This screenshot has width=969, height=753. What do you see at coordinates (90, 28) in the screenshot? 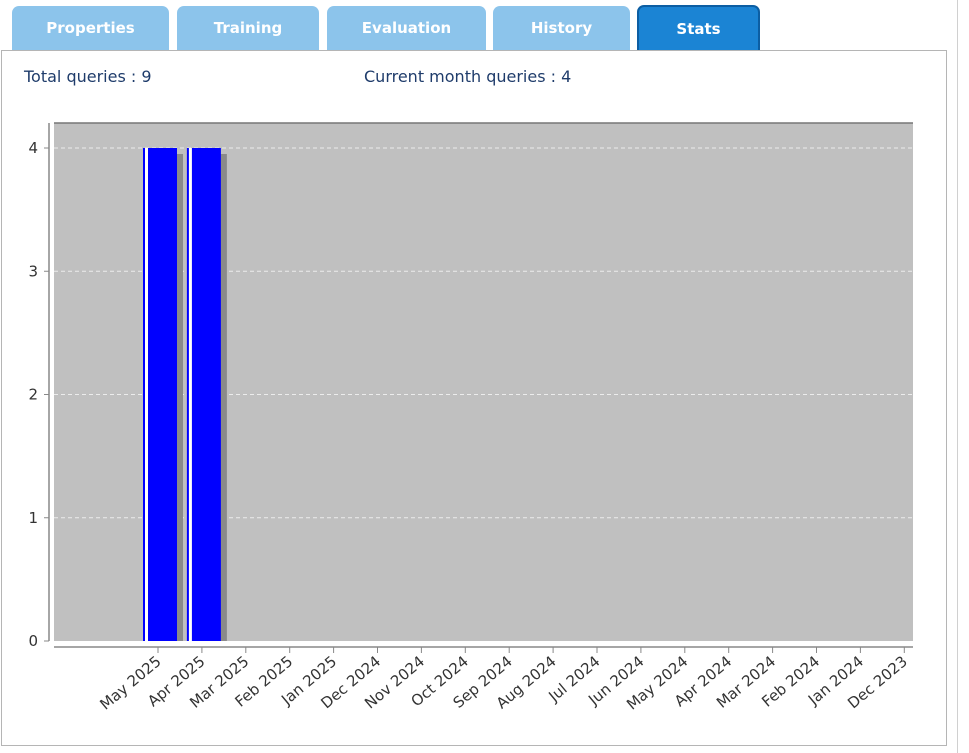
I see `tab-properties: Properties` at bounding box center [90, 28].